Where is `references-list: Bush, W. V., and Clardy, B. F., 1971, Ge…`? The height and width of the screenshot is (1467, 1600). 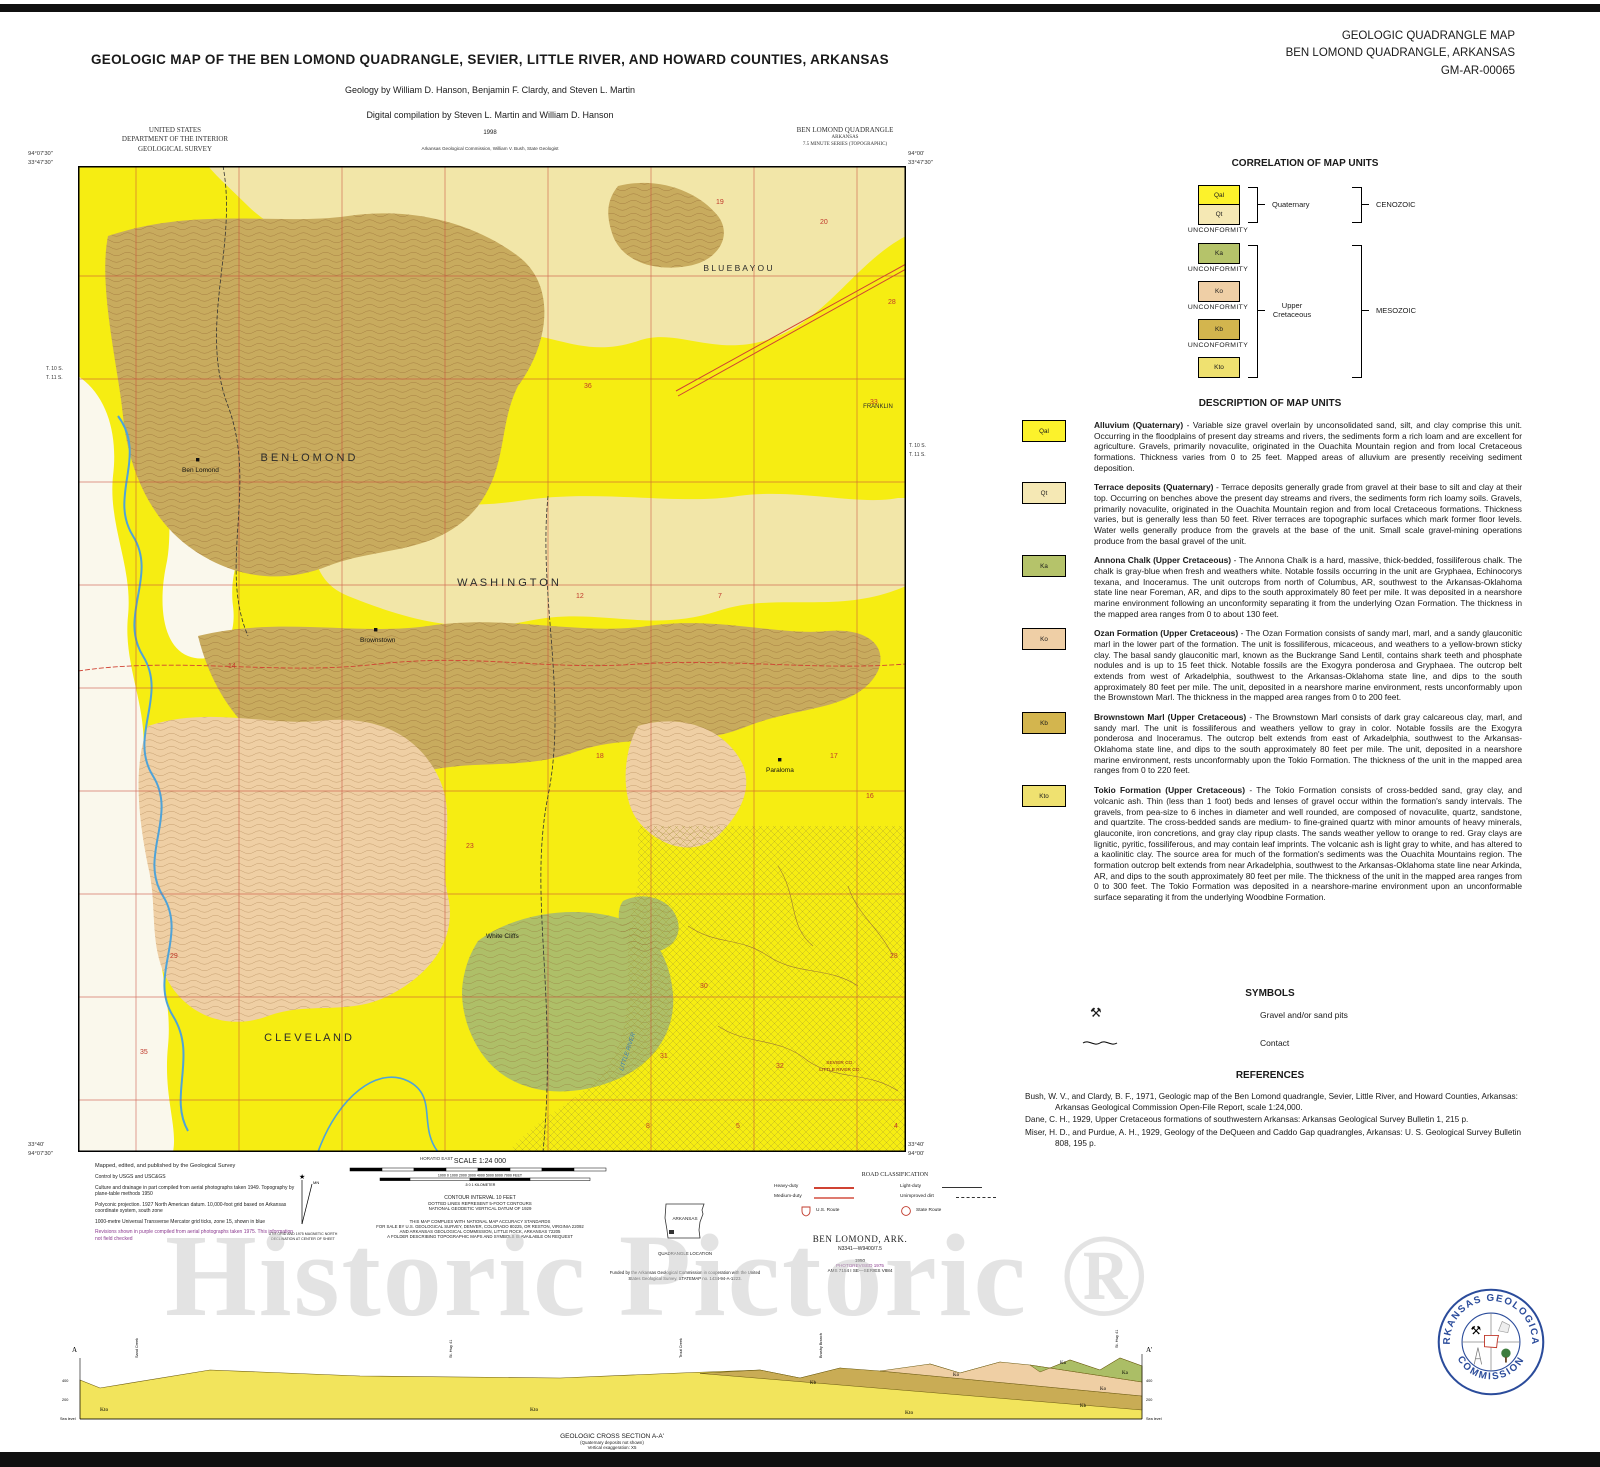
references-list: Bush, W. V., and Clardy, B. F., 1971, Ge… is located at coordinates (1275, 1121).